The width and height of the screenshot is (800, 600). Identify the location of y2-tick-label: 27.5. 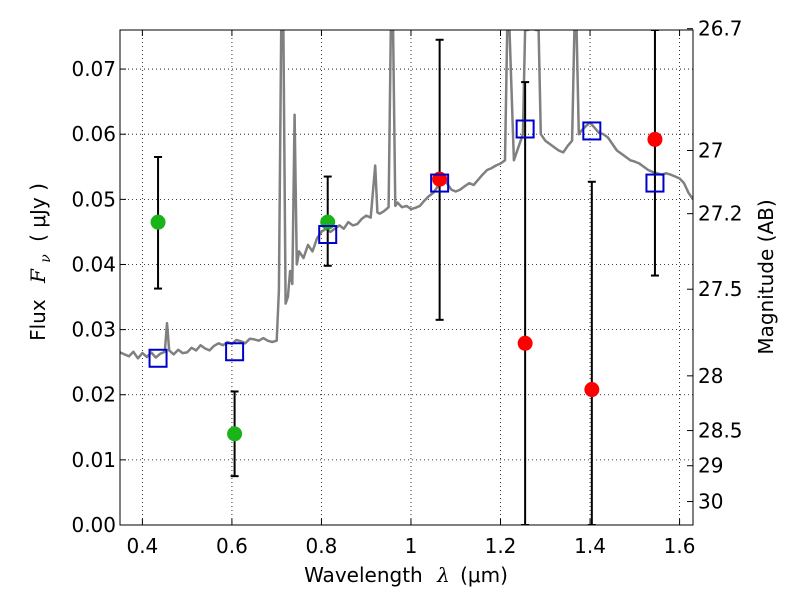
(720, 289).